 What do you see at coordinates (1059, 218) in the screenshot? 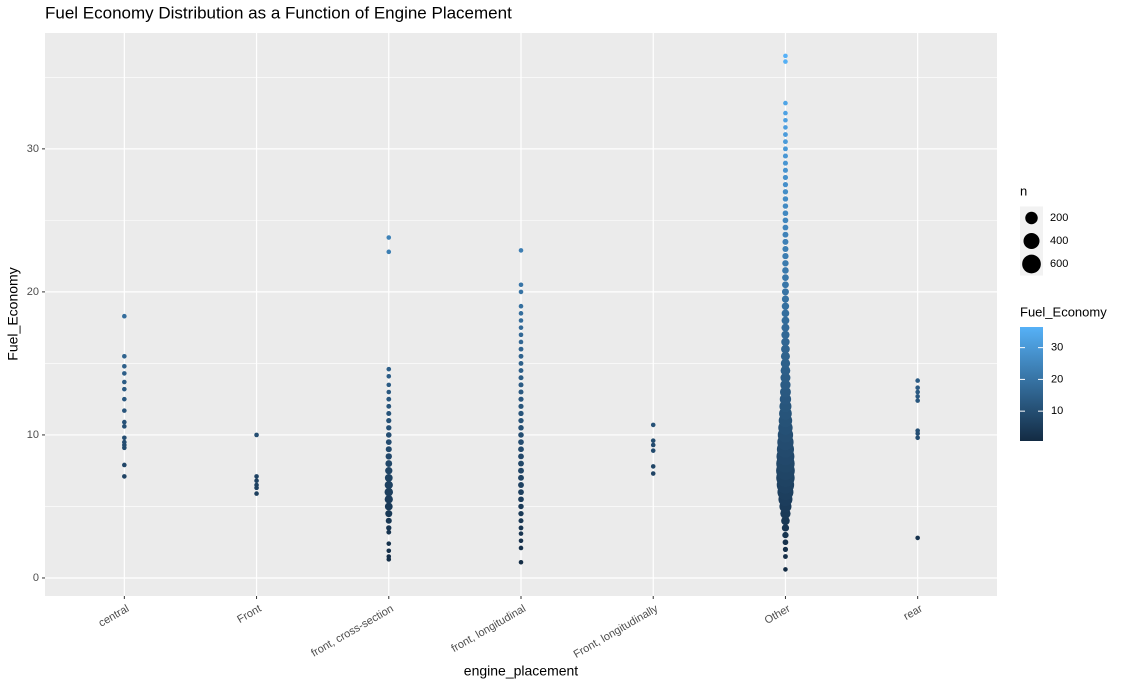
I see `legend-label: 200` at bounding box center [1059, 218].